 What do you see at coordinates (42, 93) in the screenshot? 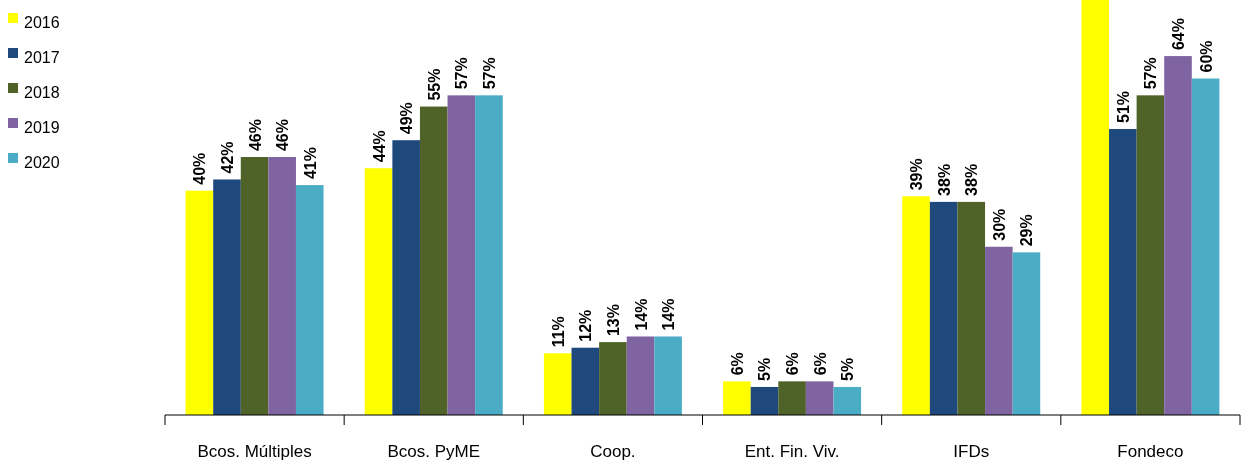
I see `legend-label: 2018` at bounding box center [42, 93].